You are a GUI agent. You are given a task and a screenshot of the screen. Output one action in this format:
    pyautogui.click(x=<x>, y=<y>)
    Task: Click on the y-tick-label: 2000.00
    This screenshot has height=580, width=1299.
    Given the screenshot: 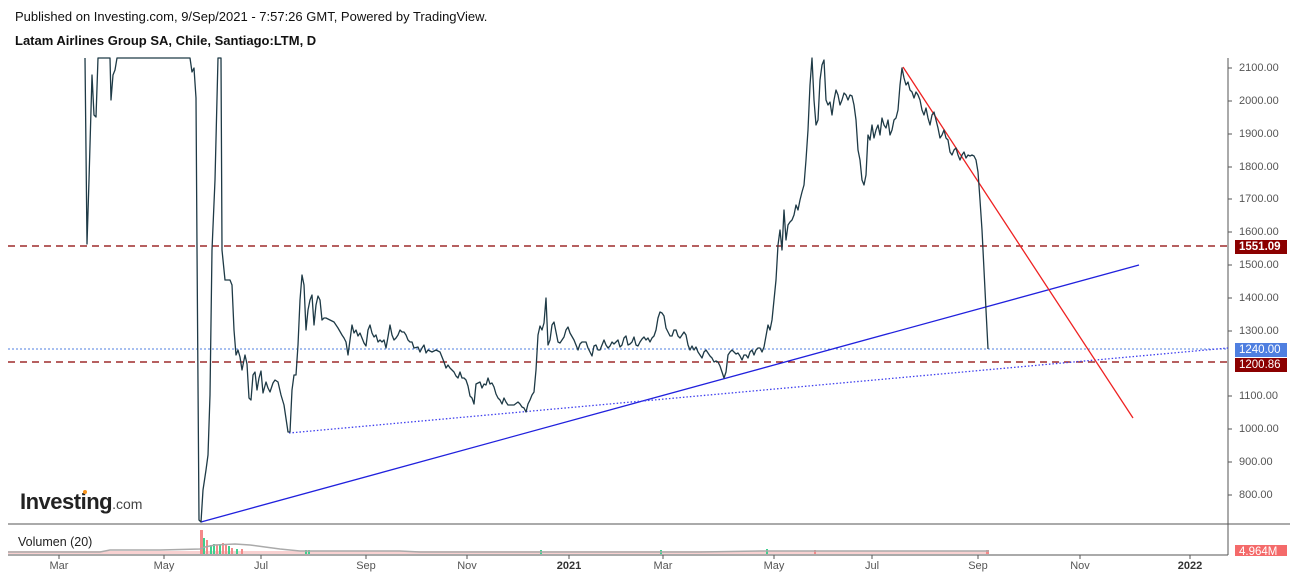 What is the action you would take?
    pyautogui.click(x=1259, y=101)
    